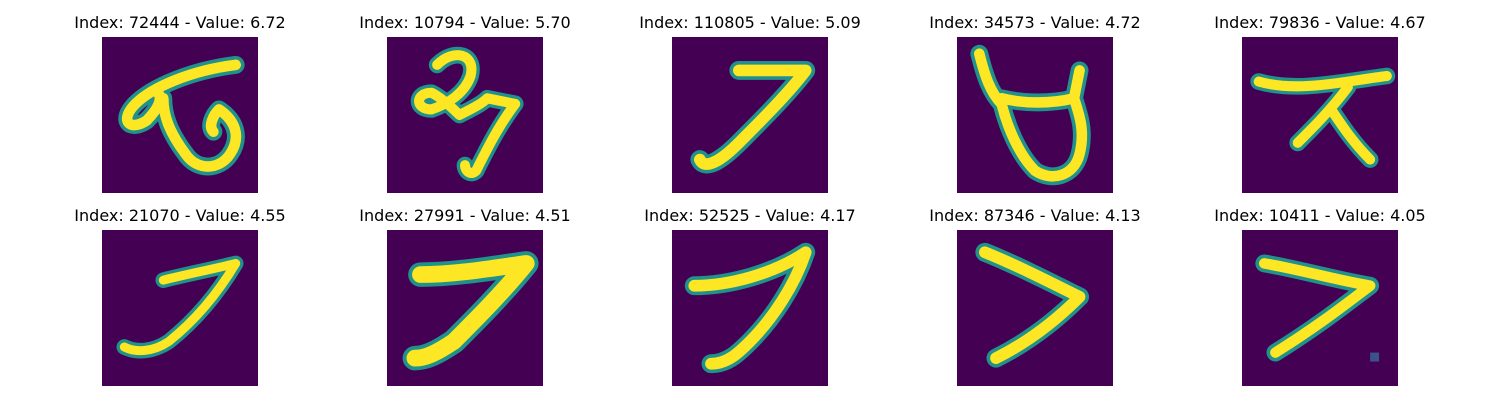  I want to click on panel-title: Index: 79836 - Value: 4.67, so click(1320, 22).